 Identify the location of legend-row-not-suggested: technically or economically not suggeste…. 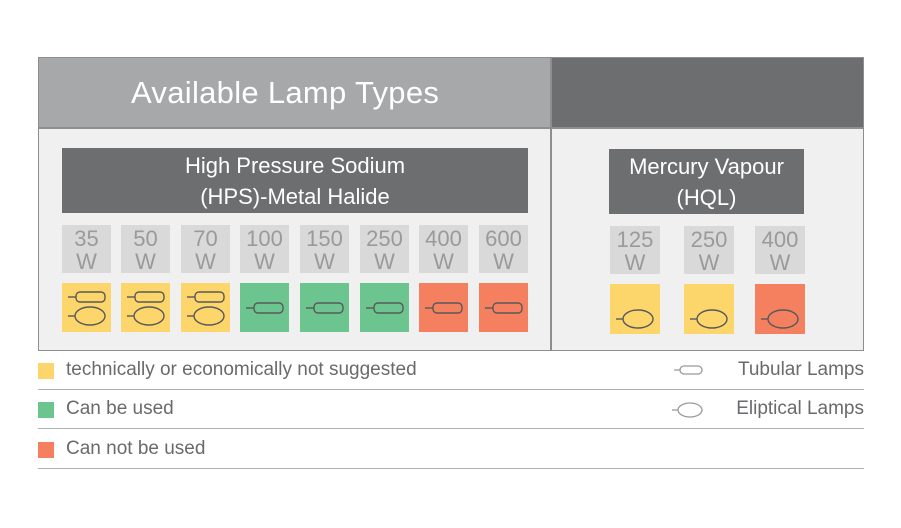
(451, 370).